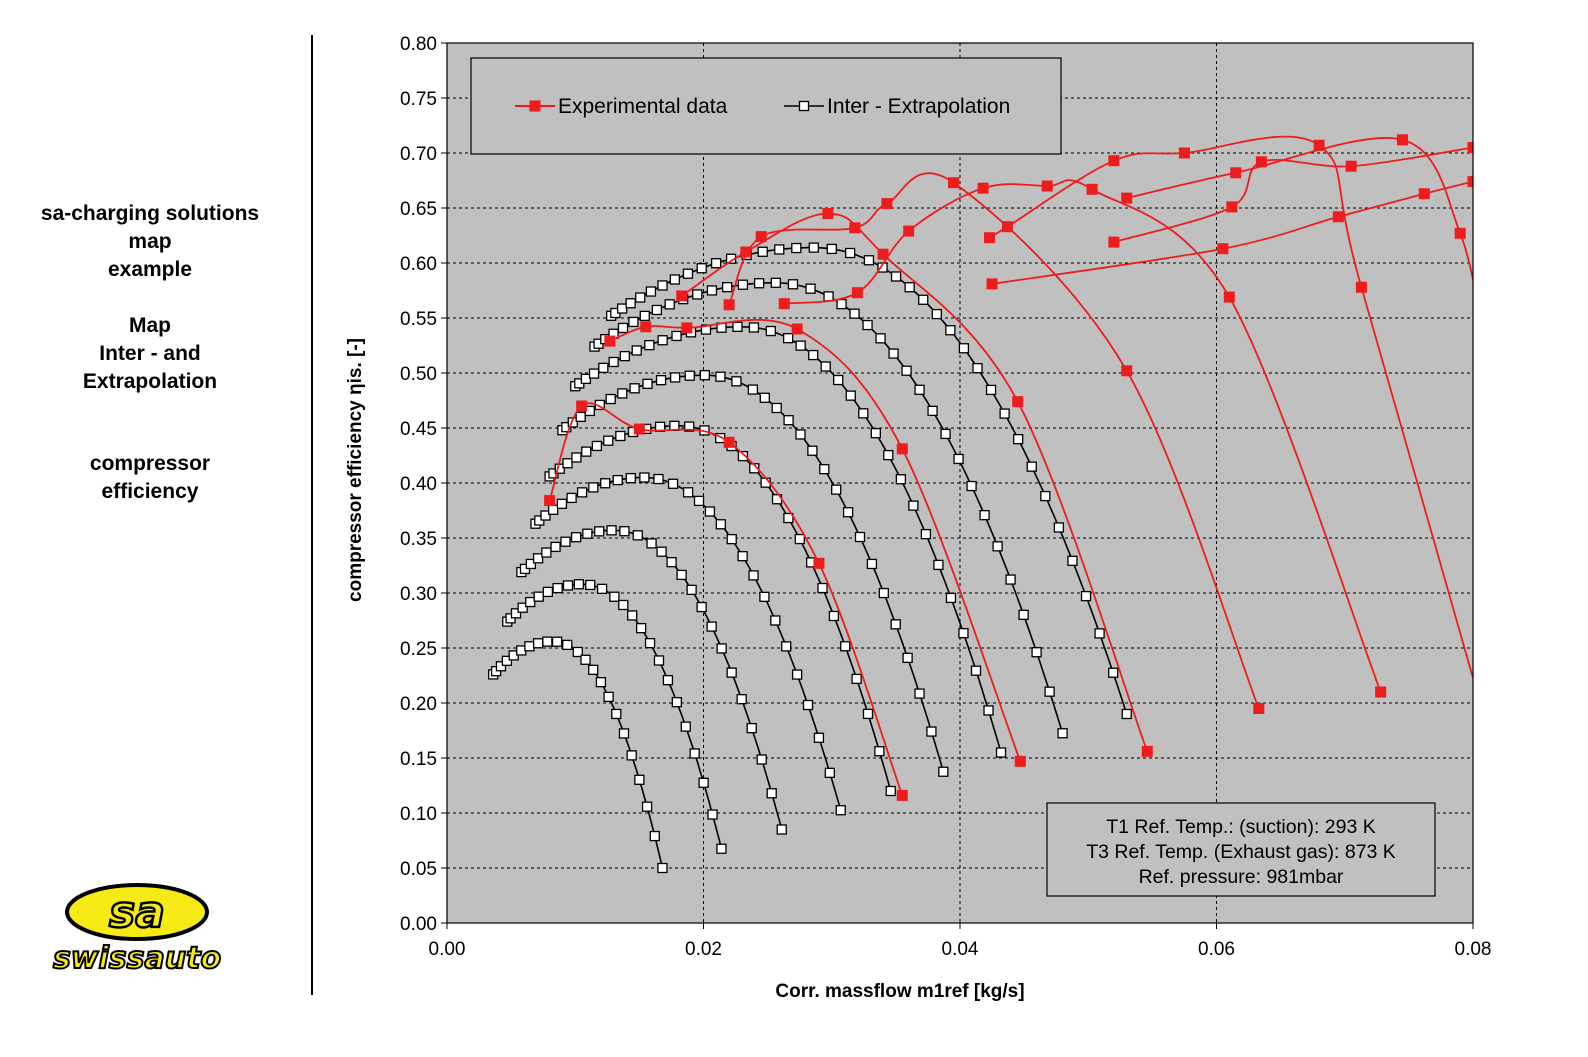 The height and width of the screenshot is (1057, 1588). I want to click on x-tick-label: 0.06, so click(1216, 949).